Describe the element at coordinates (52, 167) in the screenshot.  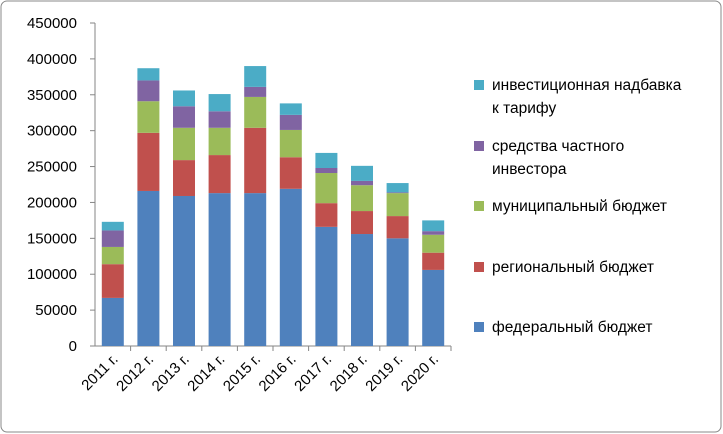
I see `y-tick-label: 250000` at that location.